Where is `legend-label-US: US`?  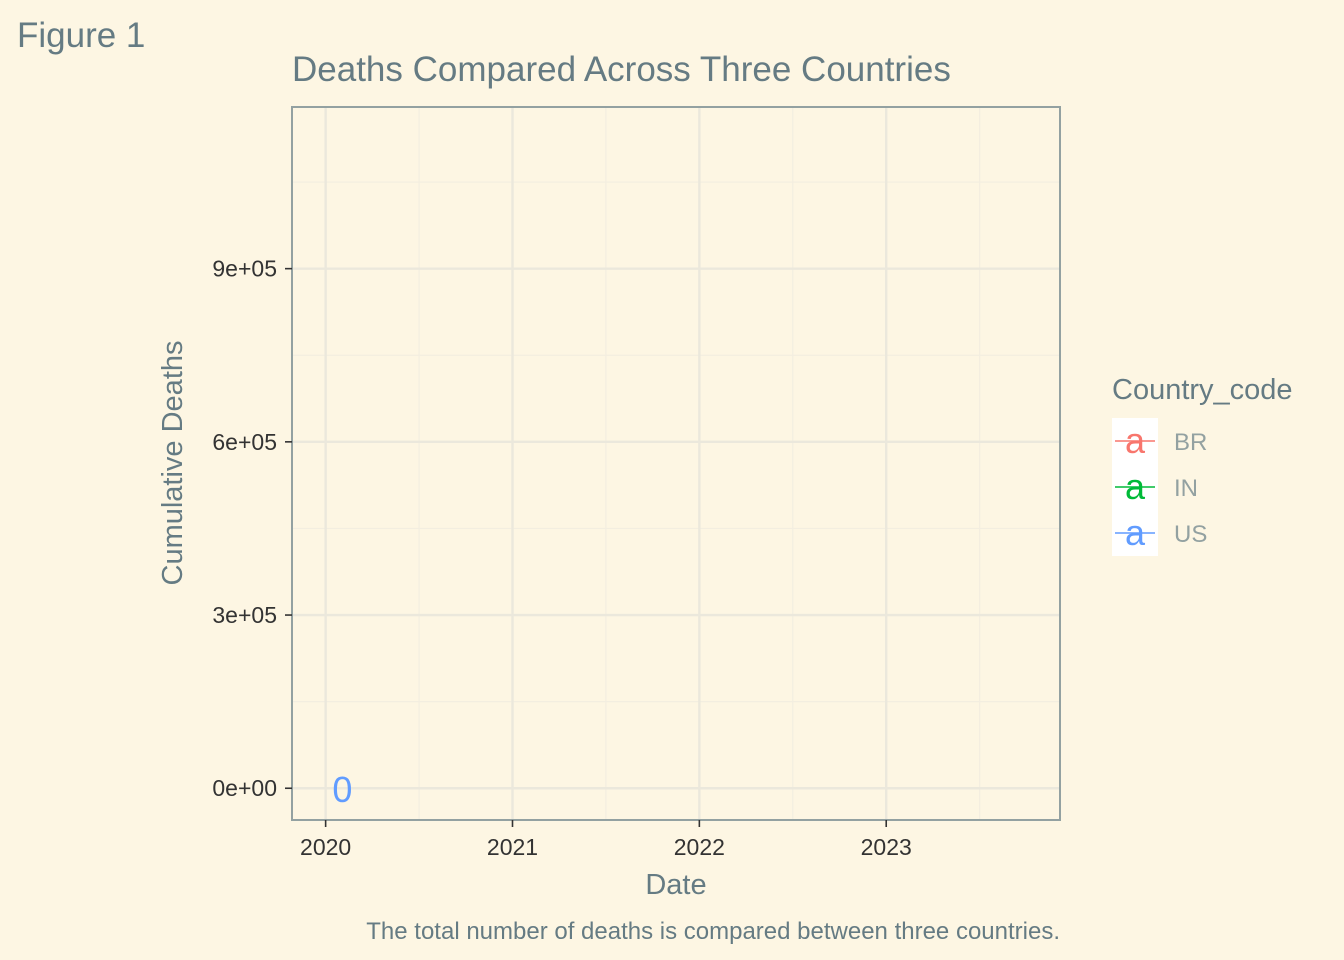
legend-label-US: US is located at coordinates (1190, 534).